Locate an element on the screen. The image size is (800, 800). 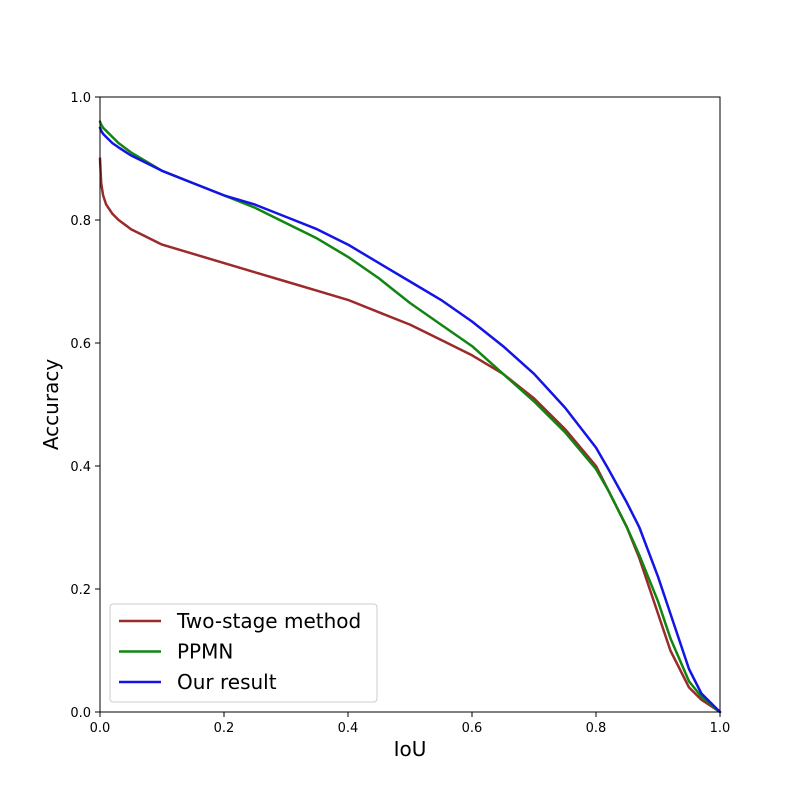
legend: Two-stage method PPMN Our result is located at coordinates (243, 653).